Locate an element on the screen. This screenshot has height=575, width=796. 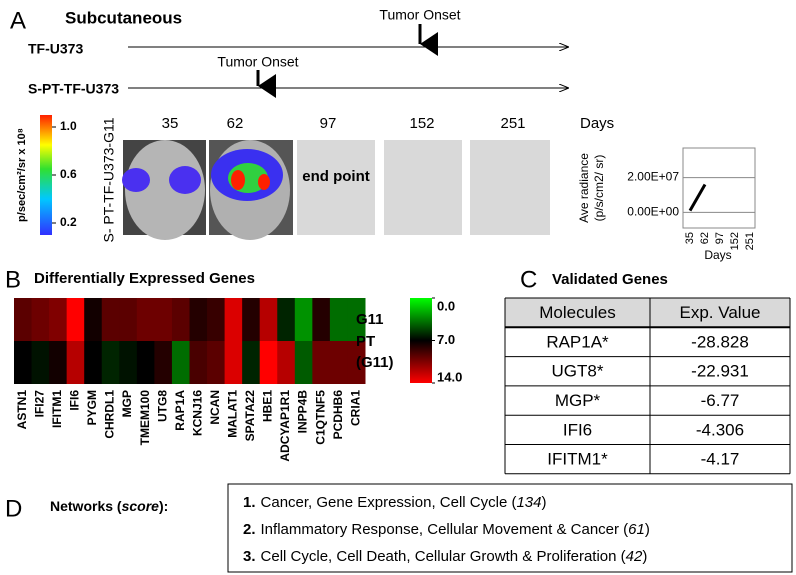
table-cell: RAP1A* is located at coordinates (577, 341).